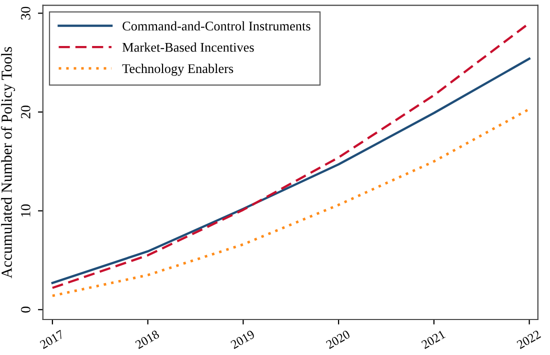  I want to click on x-tick-label: 2017, so click(52, 340).